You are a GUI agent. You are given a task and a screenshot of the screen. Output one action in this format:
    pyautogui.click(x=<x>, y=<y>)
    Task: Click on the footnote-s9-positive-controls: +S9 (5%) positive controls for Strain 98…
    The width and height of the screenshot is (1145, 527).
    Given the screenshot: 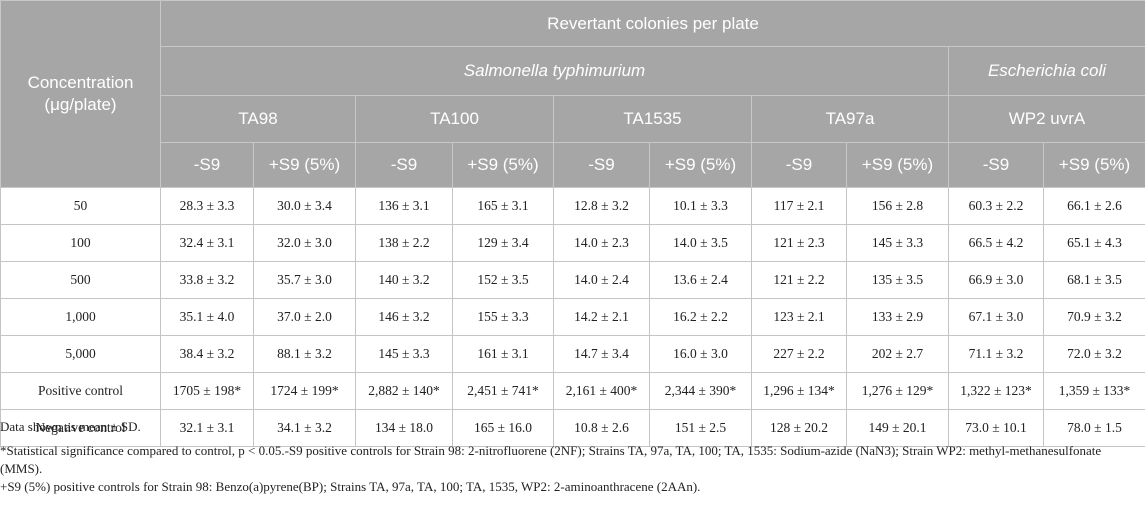 What is the action you would take?
    pyautogui.click(x=350, y=486)
    